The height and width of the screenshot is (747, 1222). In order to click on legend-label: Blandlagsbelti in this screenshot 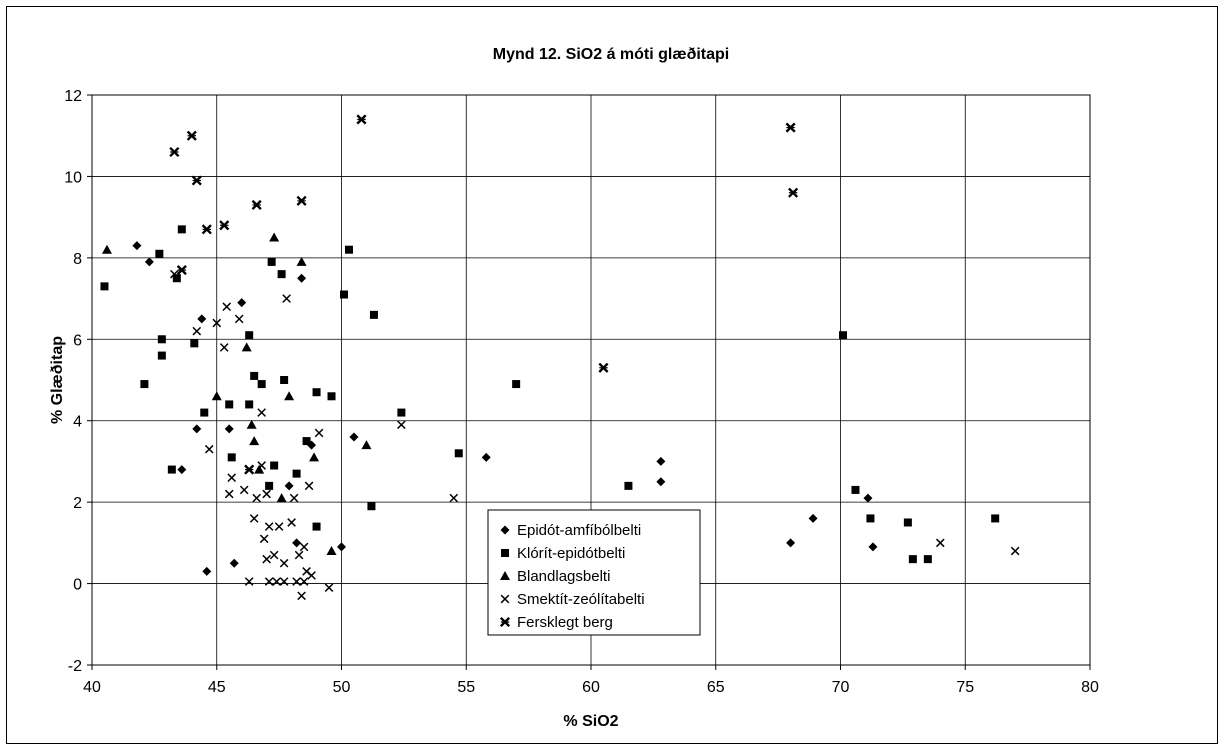, I will do `click(563, 576)`.